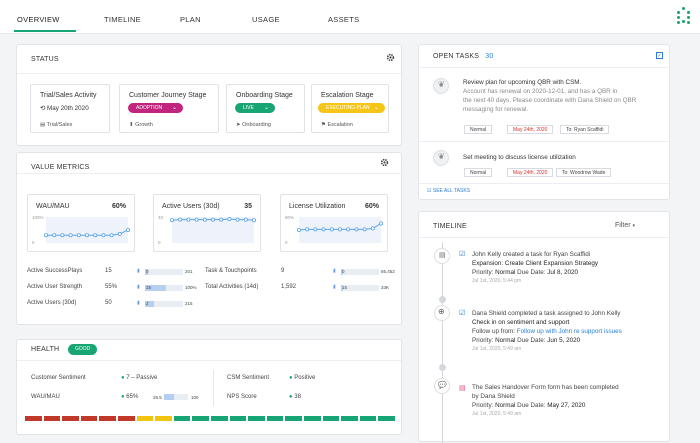 This screenshot has width=700, height=443. I want to click on onboarding-footer: ➤ Onboarding, so click(253, 125).